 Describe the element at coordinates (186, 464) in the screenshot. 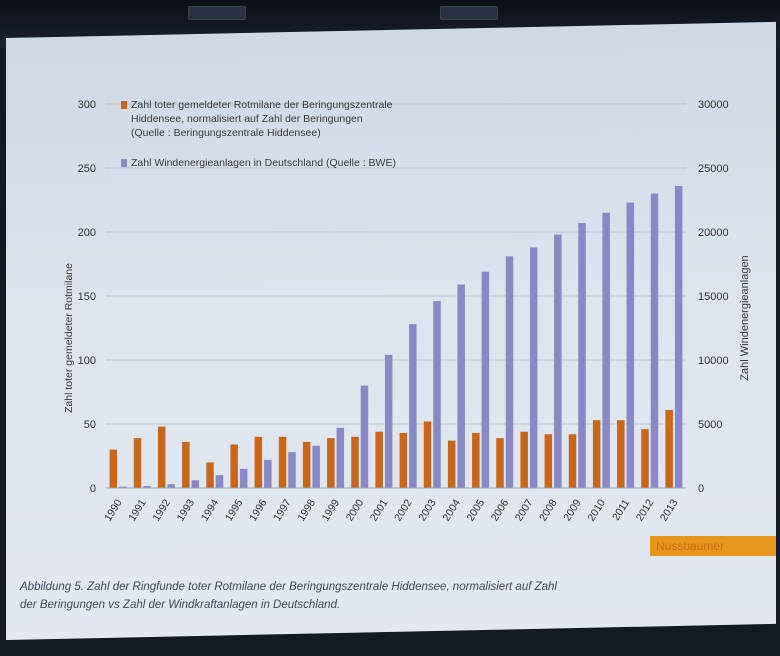

I see `bar-kites-1993` at that location.